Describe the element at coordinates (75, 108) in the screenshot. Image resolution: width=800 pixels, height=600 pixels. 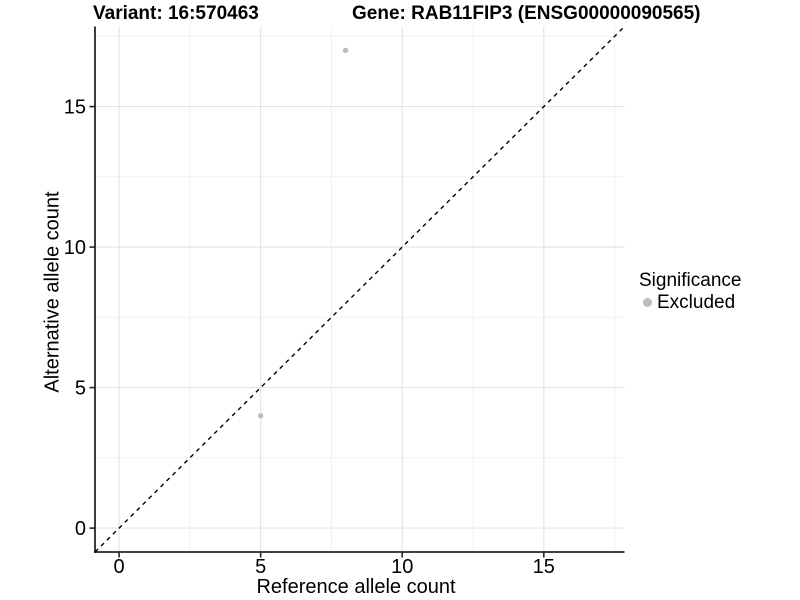
I see `y-tick-label: 15` at that location.